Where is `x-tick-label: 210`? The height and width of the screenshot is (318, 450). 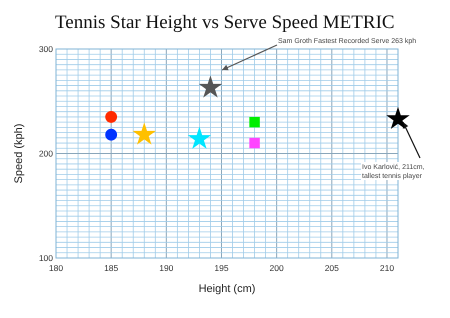
x-tick-label: 210 is located at coordinates (387, 268).